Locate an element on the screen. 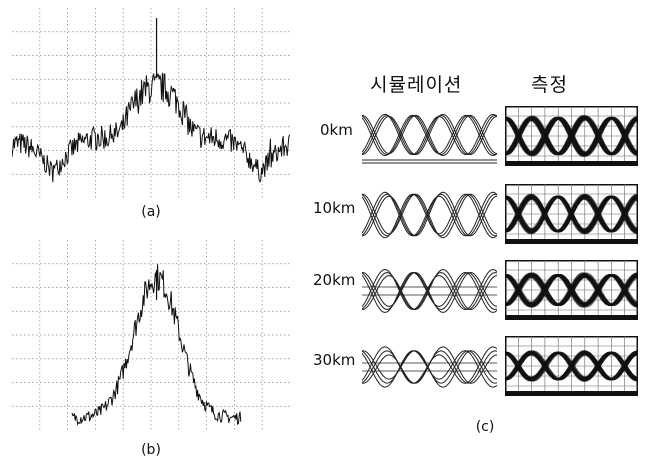  eye-sim-0km is located at coordinates (429, 135).